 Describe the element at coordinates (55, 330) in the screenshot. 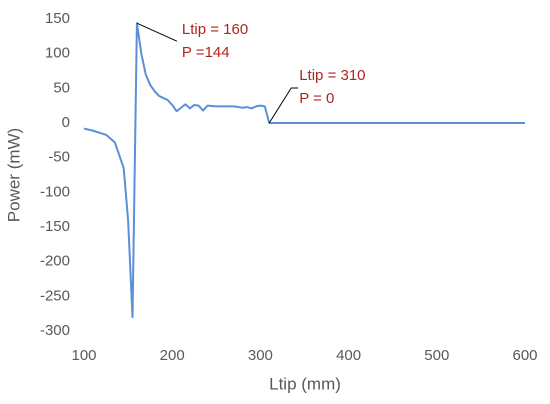

I see `y-tick-label: -300` at that location.